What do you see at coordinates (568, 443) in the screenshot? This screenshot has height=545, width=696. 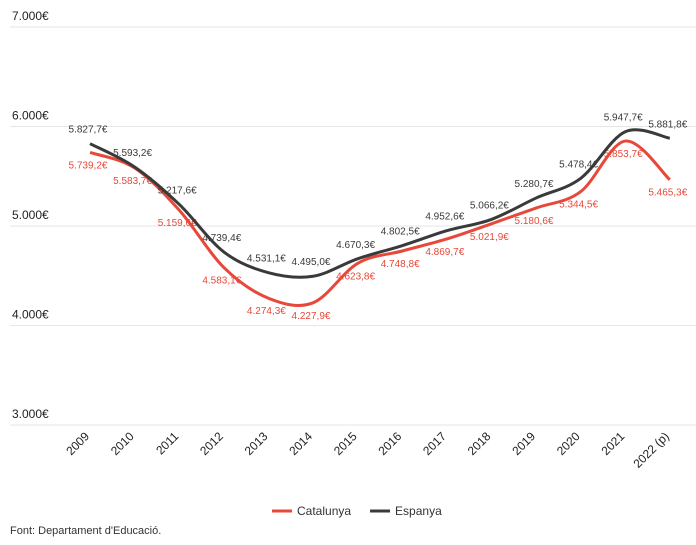 I see `x-tick-label: 2020` at bounding box center [568, 443].